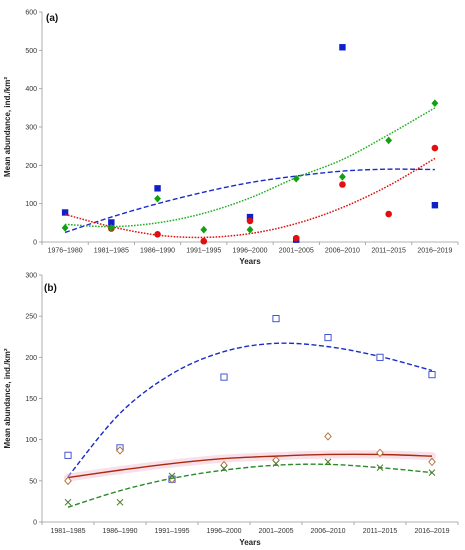 The image size is (465, 550). Describe the element at coordinates (52, 18) in the screenshot. I see `panel-label: (a)` at that location.